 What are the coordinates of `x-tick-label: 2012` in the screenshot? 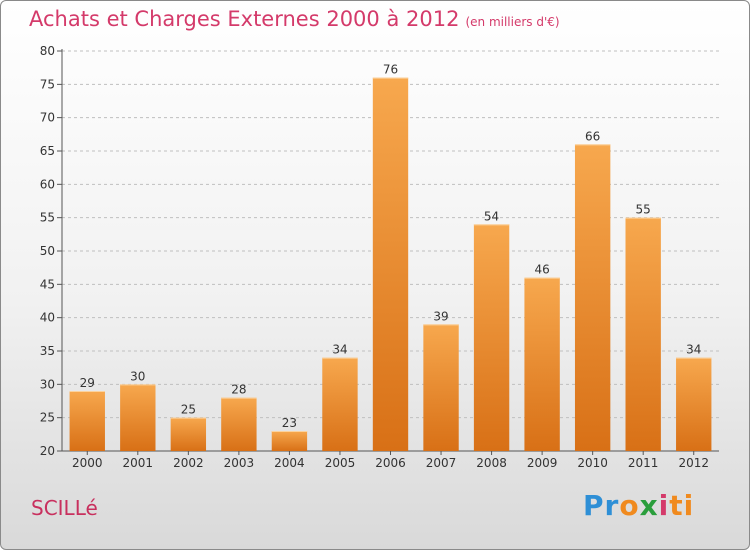 It's located at (693, 463).